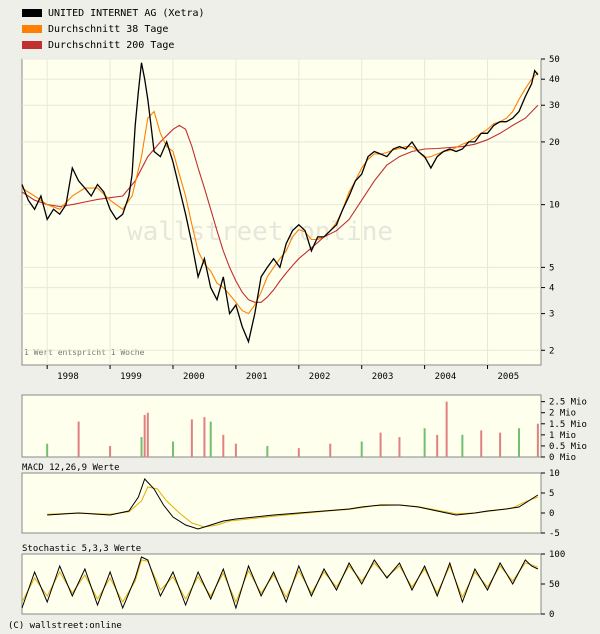 The height and width of the screenshot is (634, 600). I want to click on stochastic-chart: Stochastic 5,3,3 Werte 0 50 100, so click(293, 582).